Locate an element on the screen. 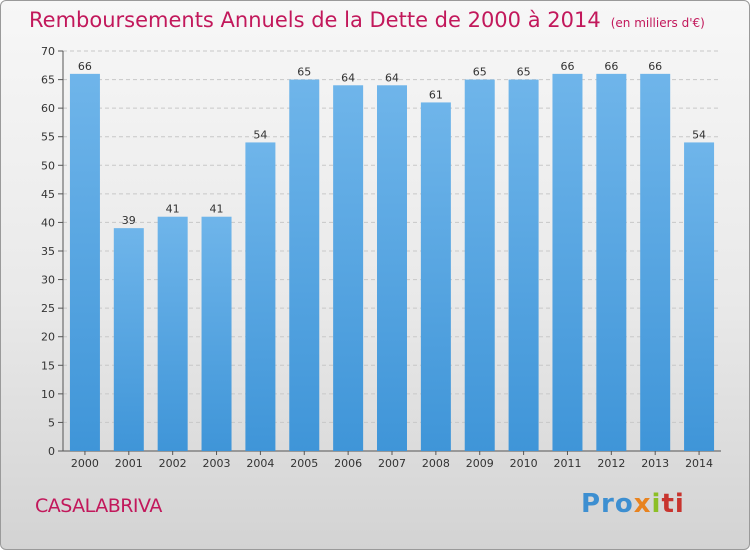 This screenshot has height=550, width=750. y-tick-label: 25 is located at coordinates (48, 308).